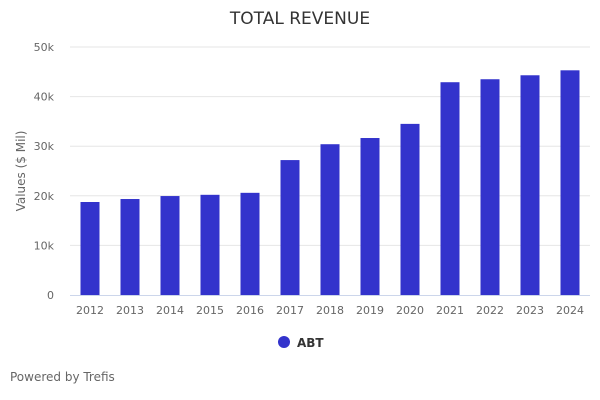  I want to click on bar-2023, so click(530, 185).